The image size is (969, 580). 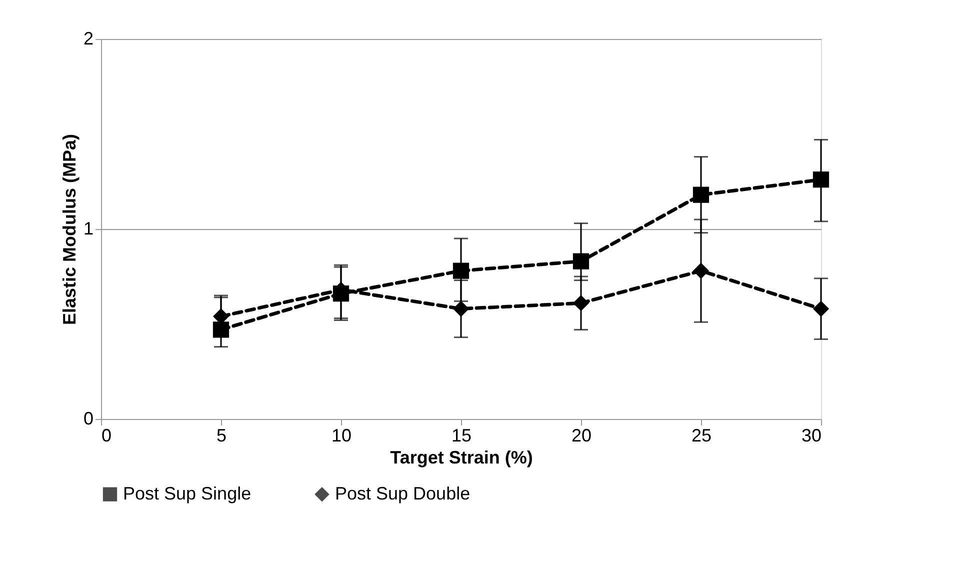 What do you see at coordinates (221, 436) in the screenshot?
I see `x-tick-label: 5` at bounding box center [221, 436].